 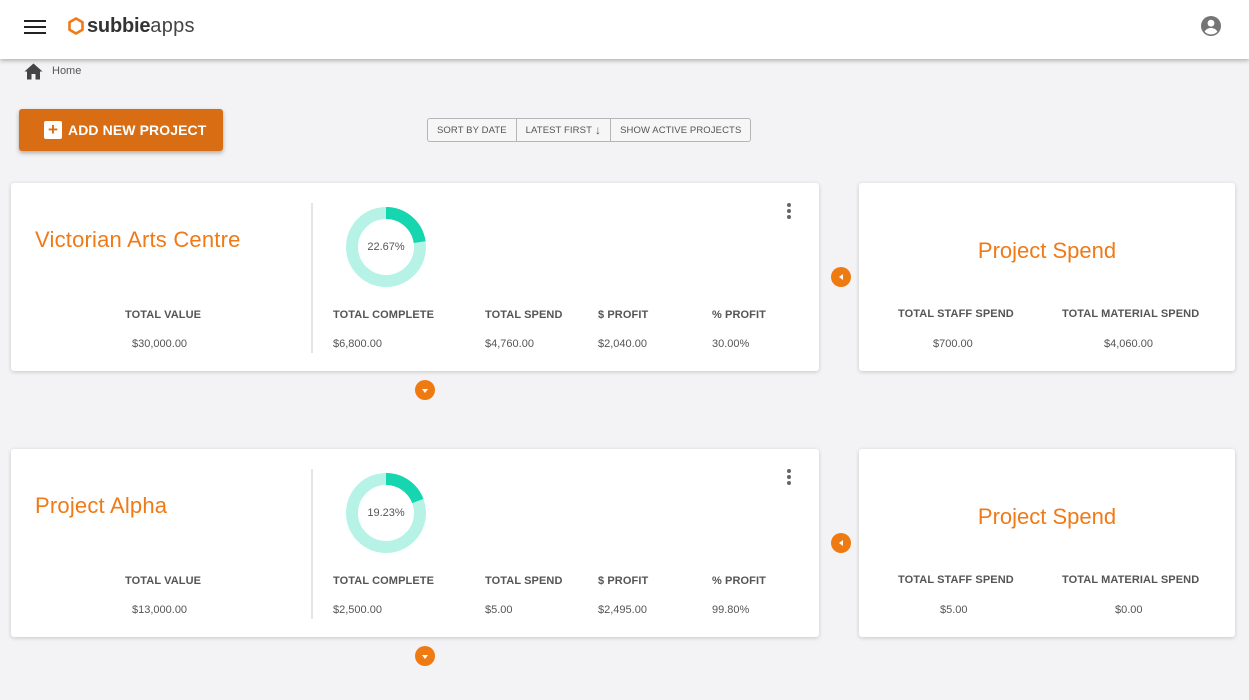 What do you see at coordinates (160, 344) in the screenshot?
I see `total-value: $30,000.00` at bounding box center [160, 344].